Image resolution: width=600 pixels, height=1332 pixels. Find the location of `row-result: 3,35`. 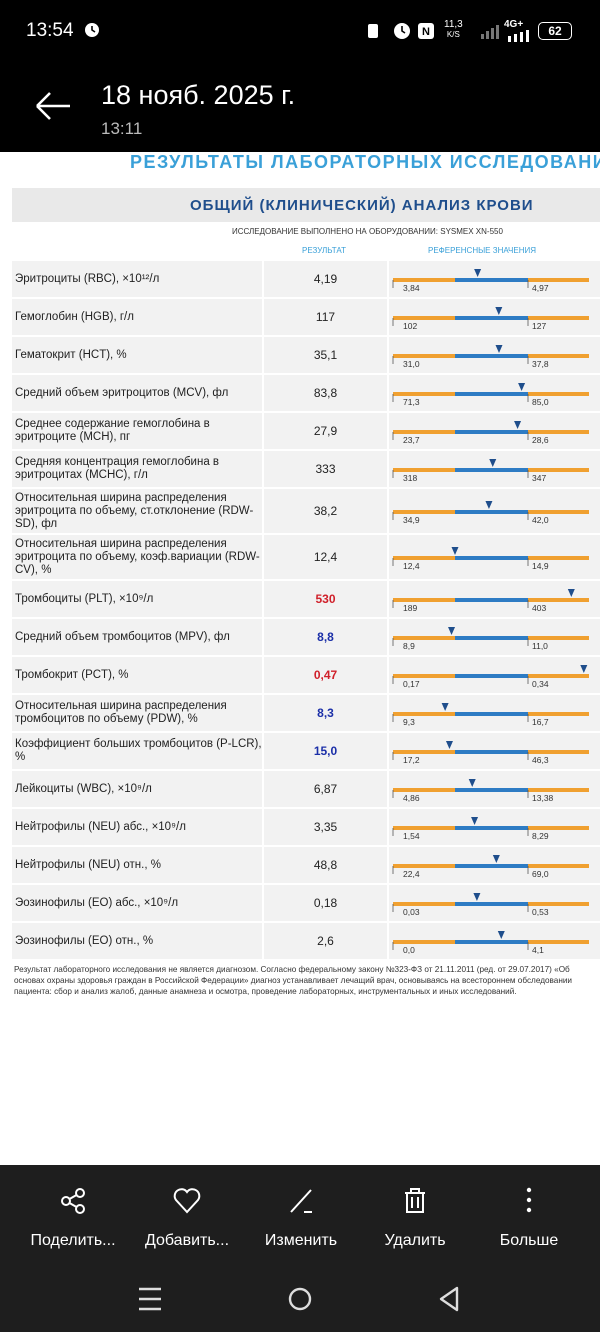

row-result: 3,35 is located at coordinates (325, 827).